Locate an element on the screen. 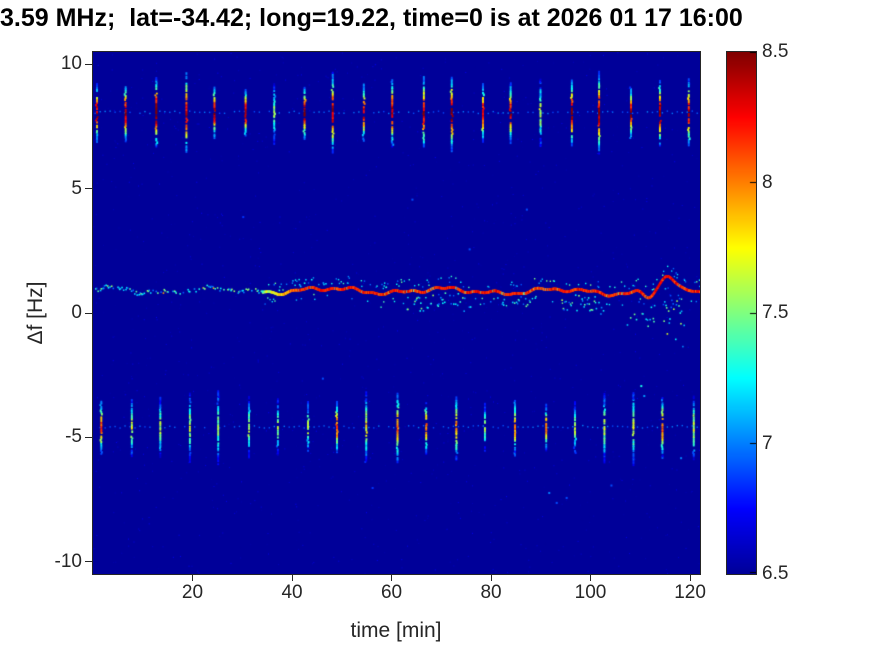 Image resolution: width=875 pixels, height=656 pixels. x-tick-label: 100 is located at coordinates (590, 592).